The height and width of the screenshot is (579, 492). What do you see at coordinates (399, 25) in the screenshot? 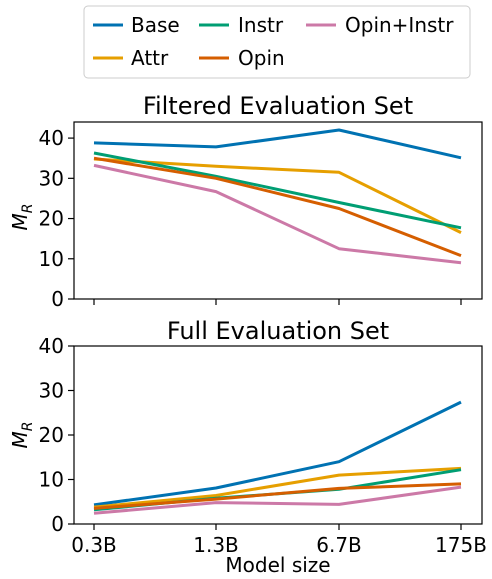
I see `legend-label-opin-instr: Opin+Instr` at bounding box center [399, 25].